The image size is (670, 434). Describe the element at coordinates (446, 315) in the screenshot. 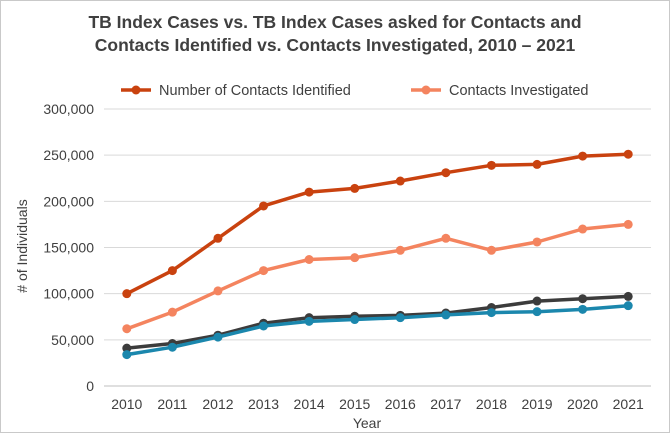

I see `series-3-point-2017` at that location.